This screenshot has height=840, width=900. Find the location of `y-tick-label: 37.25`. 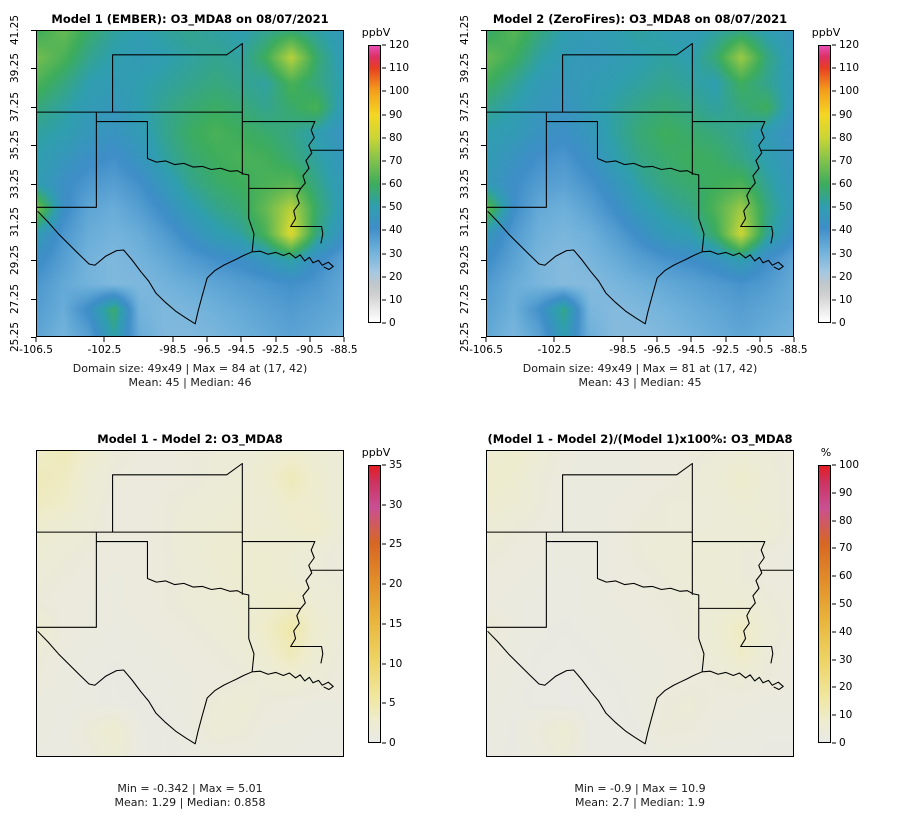

y-tick-label: 37.25 is located at coordinates (465, 106).